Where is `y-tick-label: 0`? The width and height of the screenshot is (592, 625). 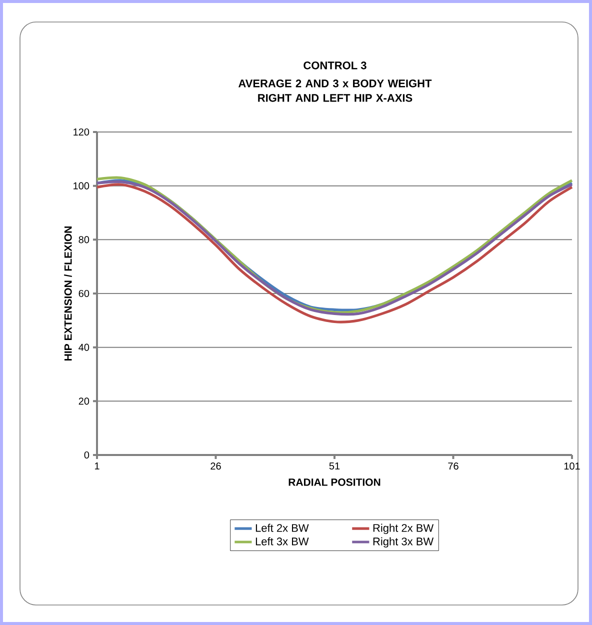 y-tick-label: 0 is located at coordinates (87, 455).